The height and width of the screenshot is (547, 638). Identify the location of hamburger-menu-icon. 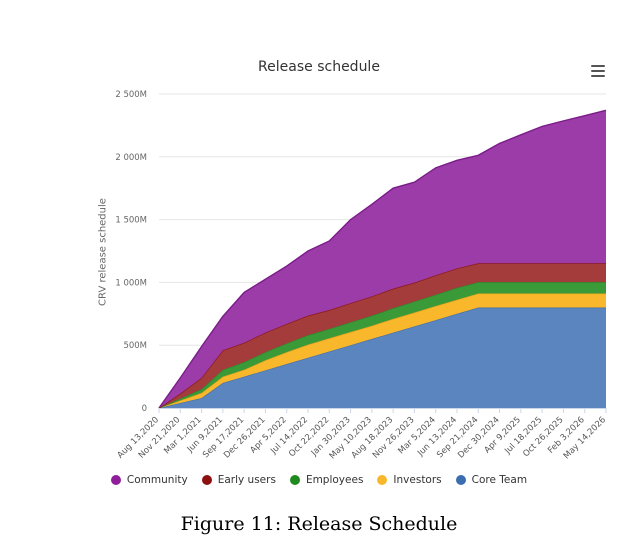
(598, 66).